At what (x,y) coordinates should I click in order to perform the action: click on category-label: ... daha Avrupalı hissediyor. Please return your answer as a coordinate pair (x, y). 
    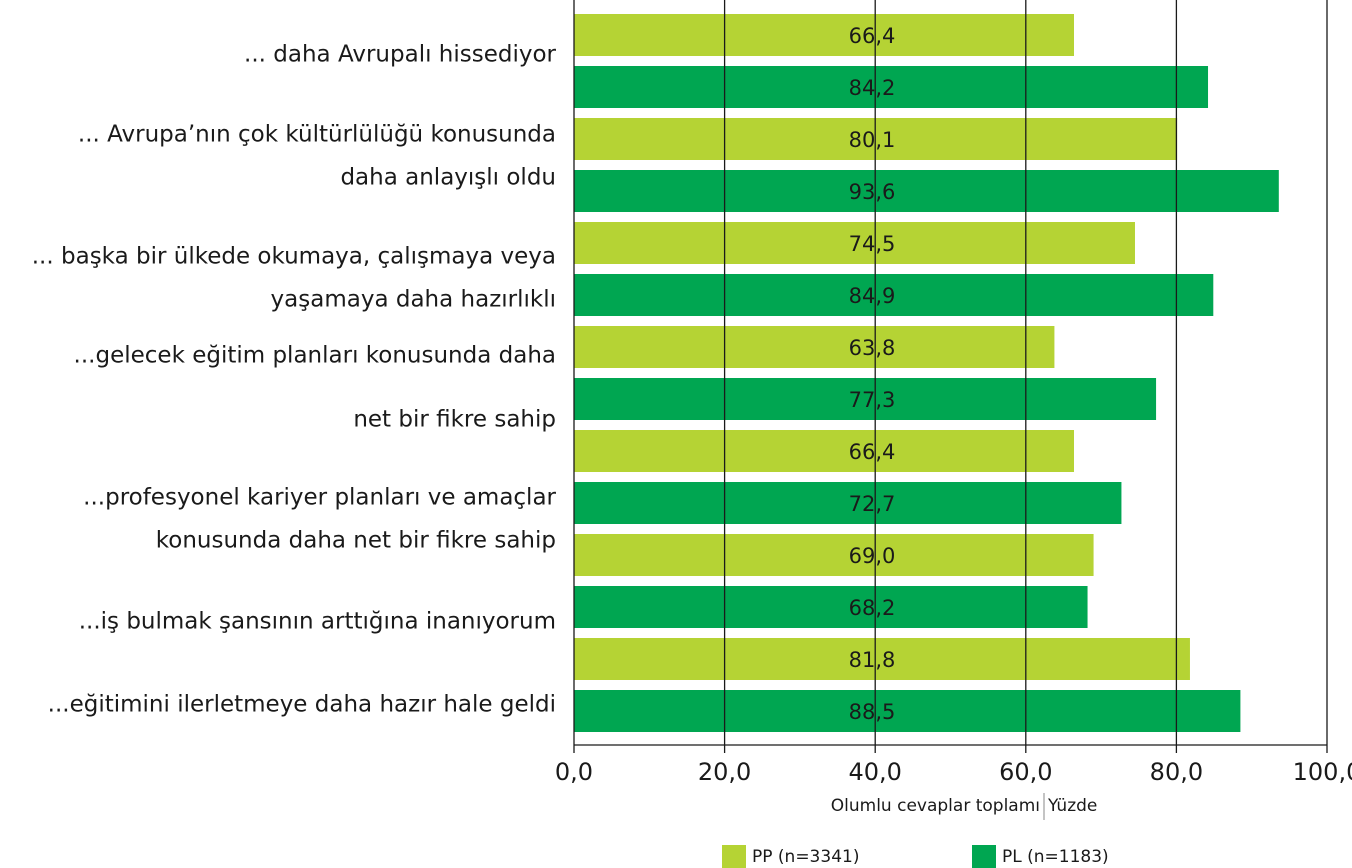
    Looking at the image, I should click on (400, 55).